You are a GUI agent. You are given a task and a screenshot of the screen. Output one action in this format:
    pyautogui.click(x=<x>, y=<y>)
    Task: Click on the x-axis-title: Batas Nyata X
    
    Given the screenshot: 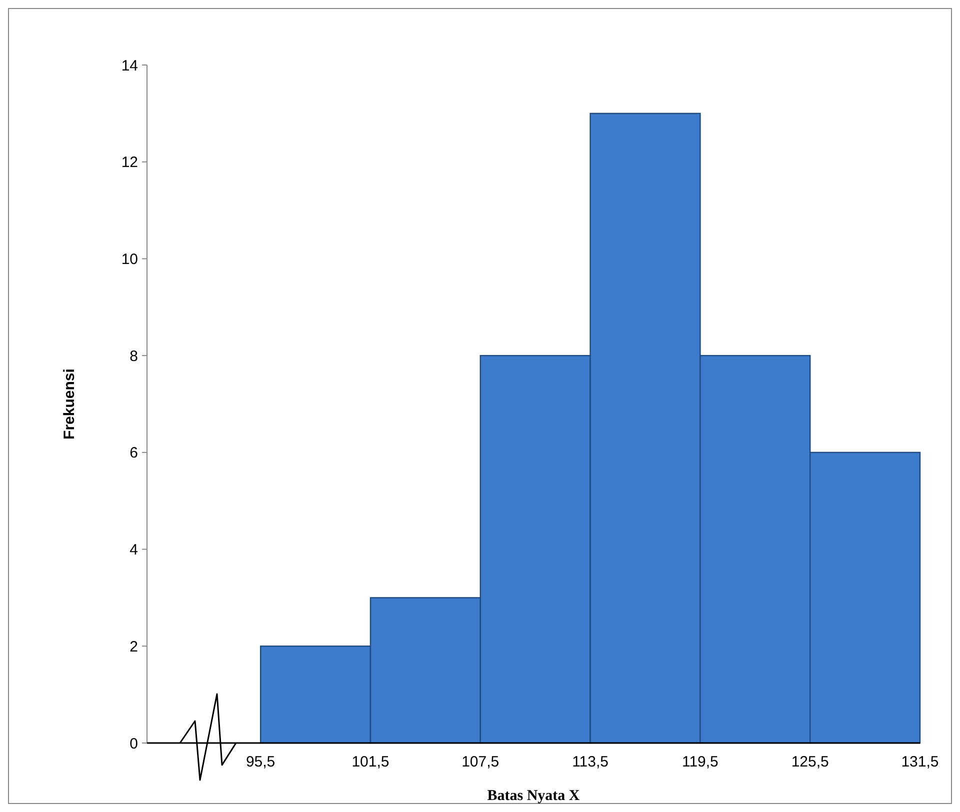 What is the action you would take?
    pyautogui.click(x=533, y=796)
    